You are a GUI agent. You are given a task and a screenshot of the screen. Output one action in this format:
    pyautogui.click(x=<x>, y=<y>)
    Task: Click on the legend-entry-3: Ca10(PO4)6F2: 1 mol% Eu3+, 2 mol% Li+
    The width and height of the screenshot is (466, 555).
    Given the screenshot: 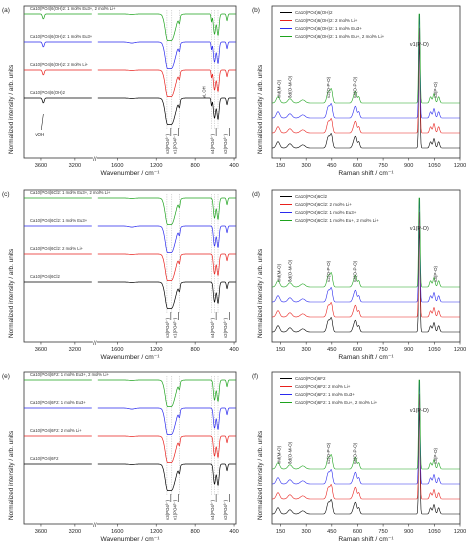 What is the action you would take?
    pyautogui.click(x=69, y=374)
    